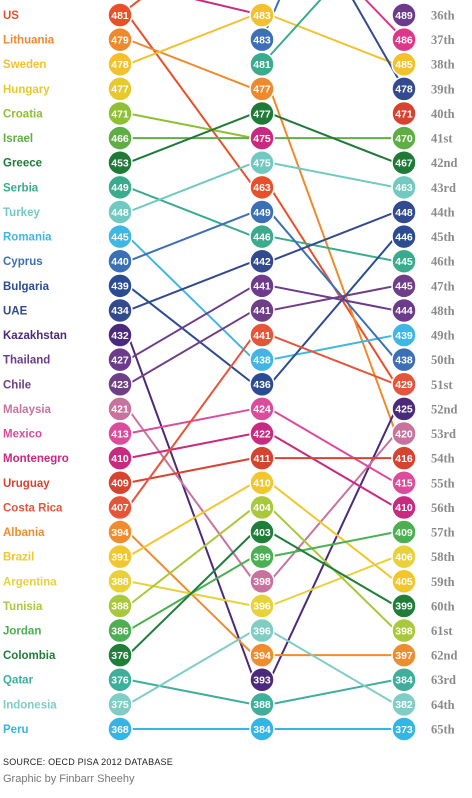 The height and width of the screenshot is (798, 472). Describe the element at coordinates (120, 311) in the screenshot. I see `left-score: 434` at that location.